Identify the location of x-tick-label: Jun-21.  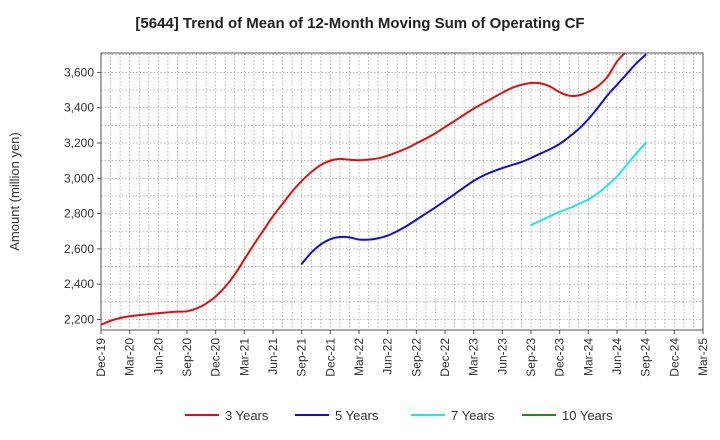
(273, 356).